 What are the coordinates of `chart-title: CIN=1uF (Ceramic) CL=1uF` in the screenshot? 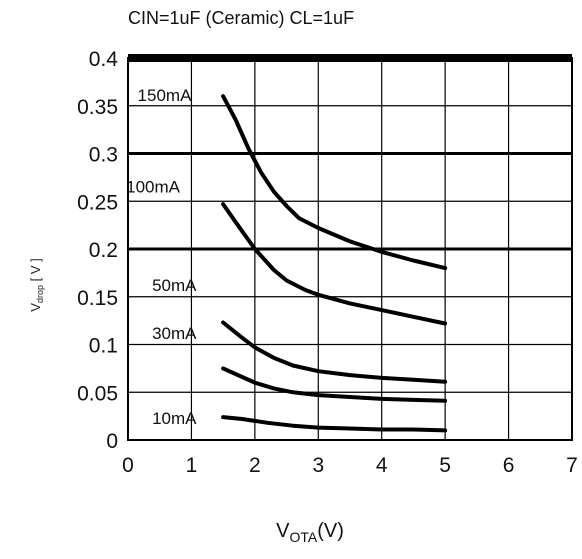 It's located at (241, 18).